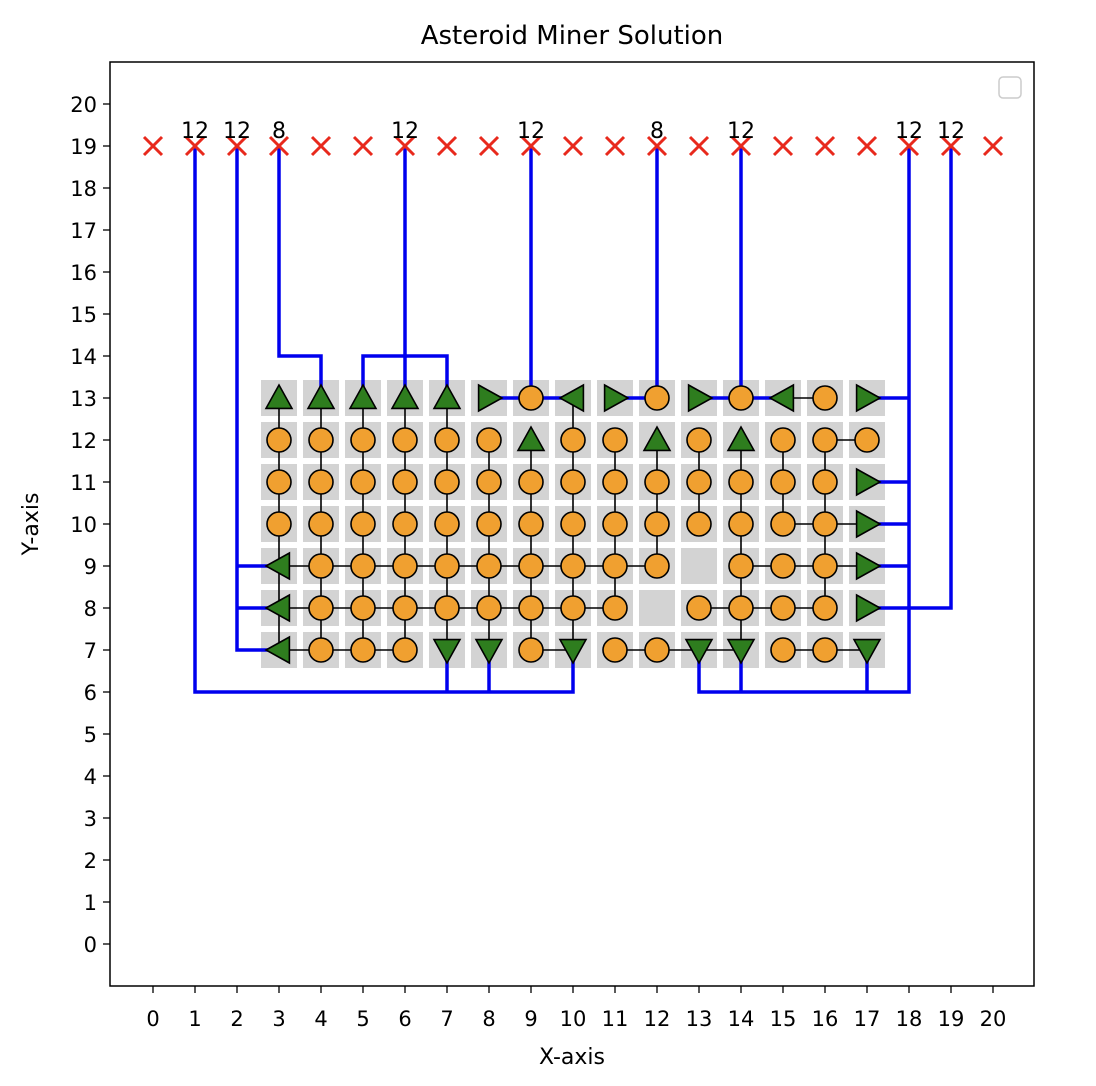 The width and height of the screenshot is (1096, 1086). Describe the element at coordinates (83, 231) in the screenshot. I see `y-tick-label: 17` at that location.